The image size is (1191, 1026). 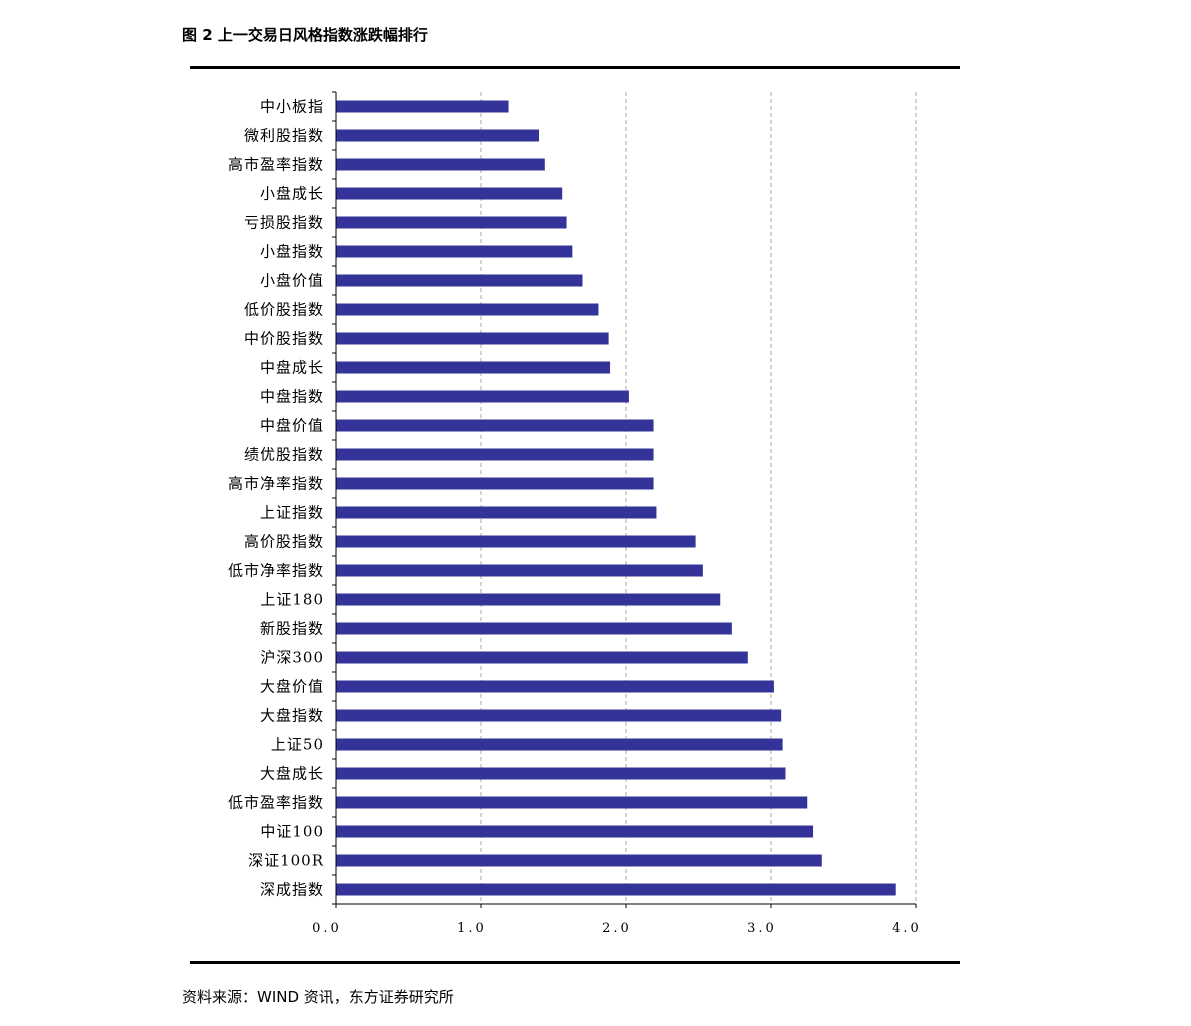 I want to click on top-rule, so click(x=575, y=67).